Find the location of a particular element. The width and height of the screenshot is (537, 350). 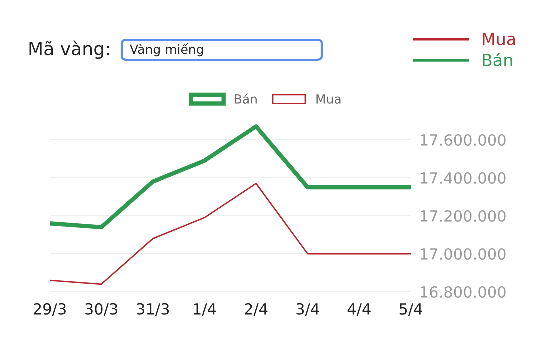

y-tick-label: 17.200.000 is located at coordinates (463, 216).